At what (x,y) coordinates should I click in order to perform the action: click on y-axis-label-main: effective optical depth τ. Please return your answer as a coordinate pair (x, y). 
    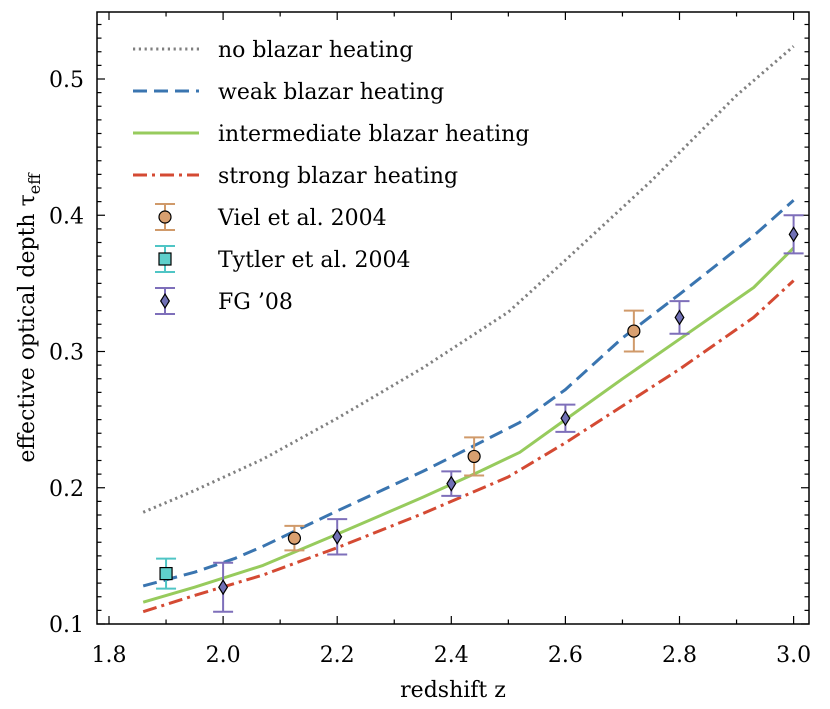
    Looking at the image, I should click on (27, 328).